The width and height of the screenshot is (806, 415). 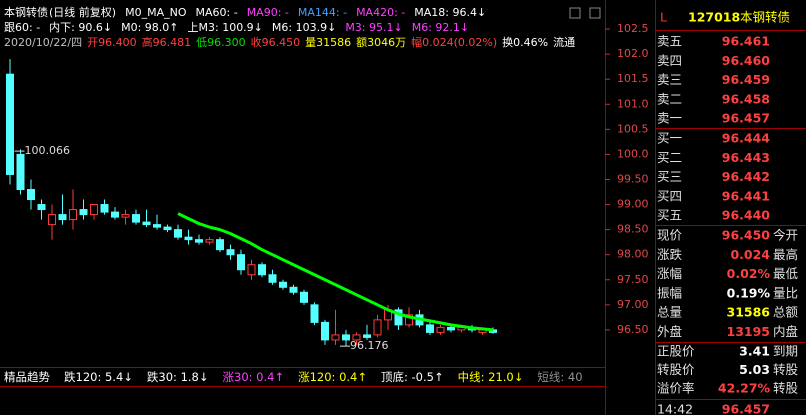 What do you see at coordinates (81, 27) in the screenshot?
I see `indicator: 内下: 90.6↓` at bounding box center [81, 27].